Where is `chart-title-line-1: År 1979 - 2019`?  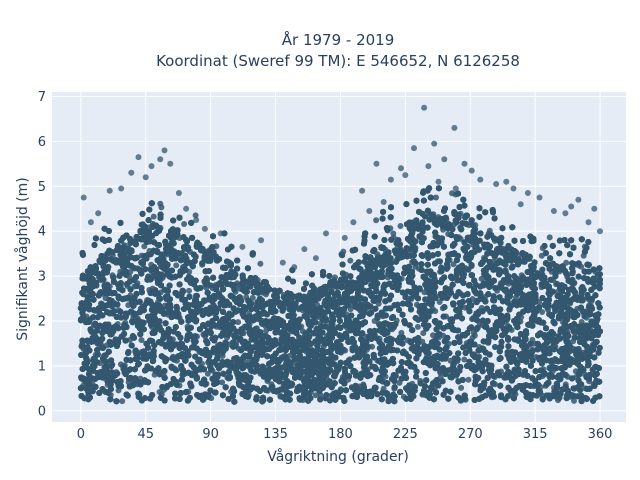 chart-title-line-1: År 1979 - 2019 is located at coordinates (338, 39).